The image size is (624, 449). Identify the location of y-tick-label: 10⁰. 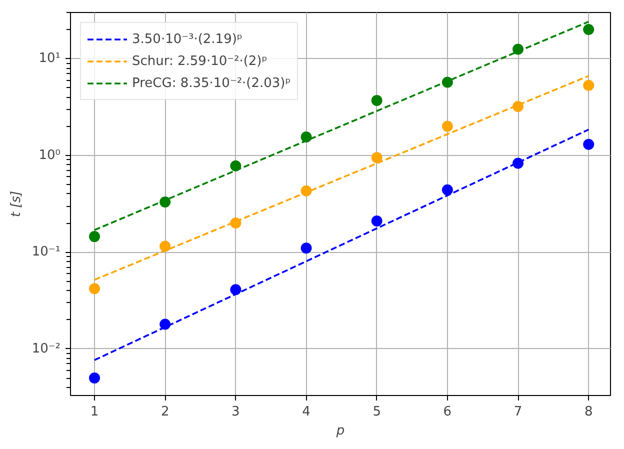
(49, 155).